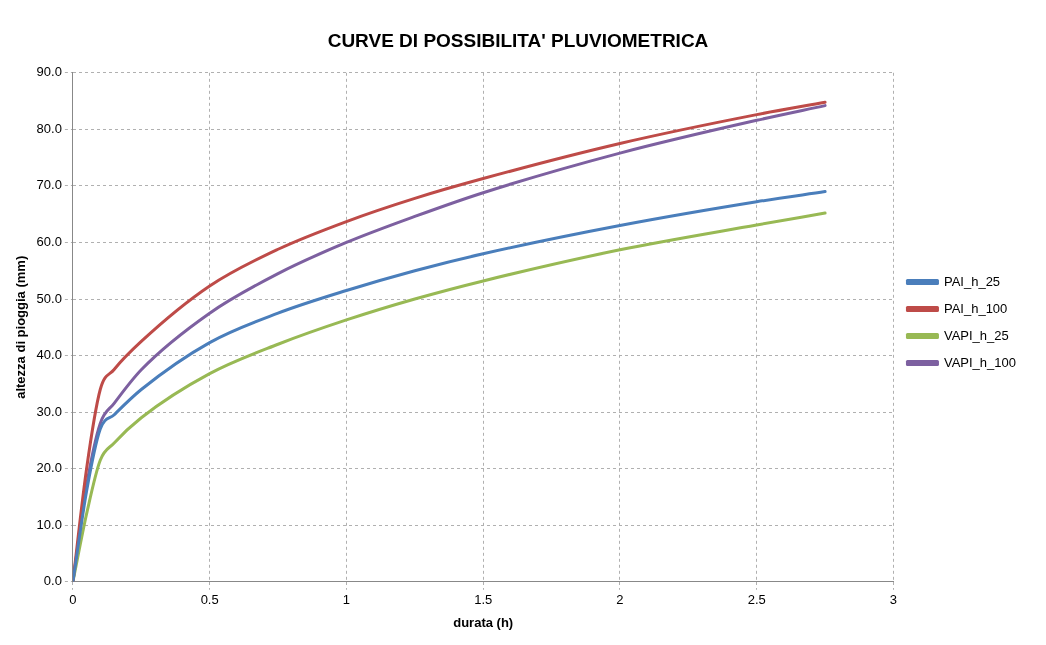 The width and height of the screenshot is (1046, 645). Describe the element at coordinates (209, 600) in the screenshot. I see `x-tick-label: 0.5` at that location.